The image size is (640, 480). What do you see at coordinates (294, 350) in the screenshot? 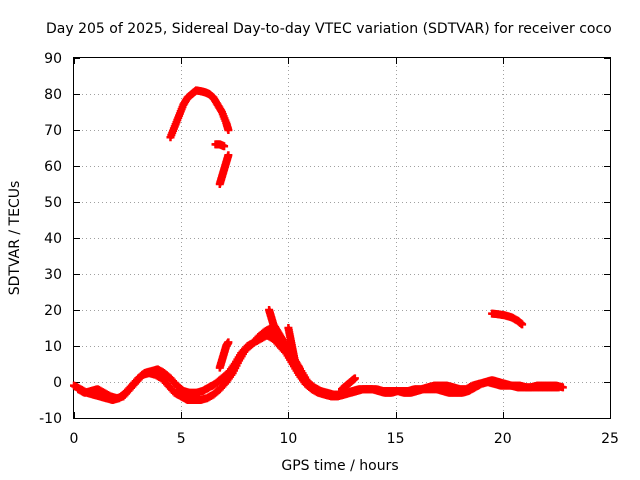
I see `series-arc-peak-b` at bounding box center [294, 350].